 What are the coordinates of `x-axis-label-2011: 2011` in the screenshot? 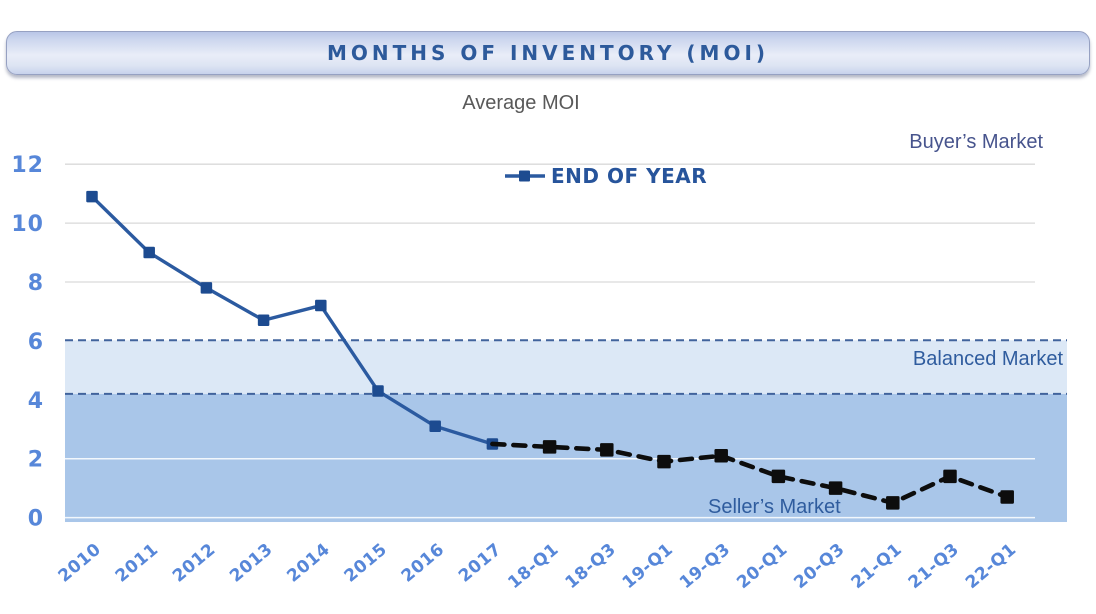 It's located at (137, 563).